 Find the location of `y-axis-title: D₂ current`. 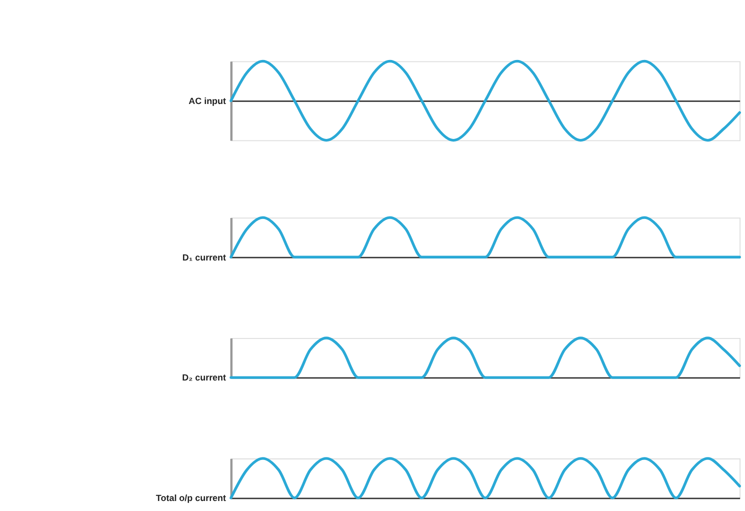

y-axis-title: D₂ current is located at coordinates (204, 377).